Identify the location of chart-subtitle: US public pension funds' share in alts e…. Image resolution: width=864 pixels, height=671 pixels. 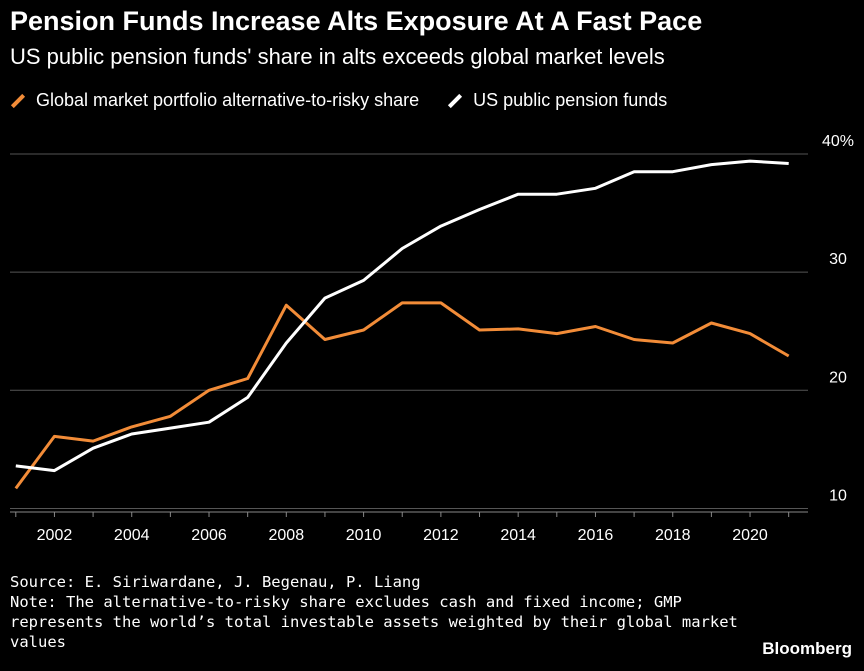
(337, 56).